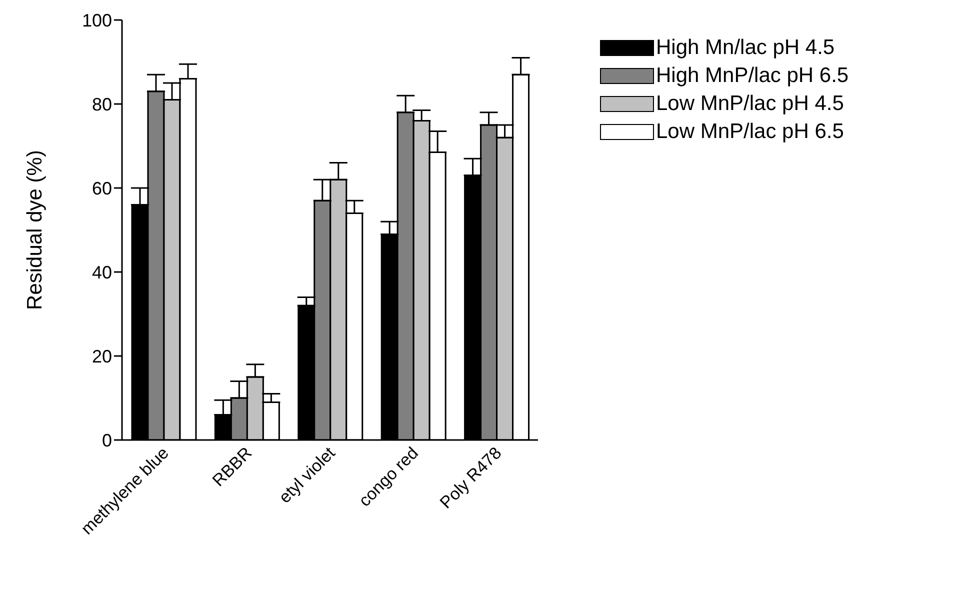 This screenshot has width=954, height=592. What do you see at coordinates (102, 356) in the screenshot?
I see `y-tick-label: 20` at bounding box center [102, 356].